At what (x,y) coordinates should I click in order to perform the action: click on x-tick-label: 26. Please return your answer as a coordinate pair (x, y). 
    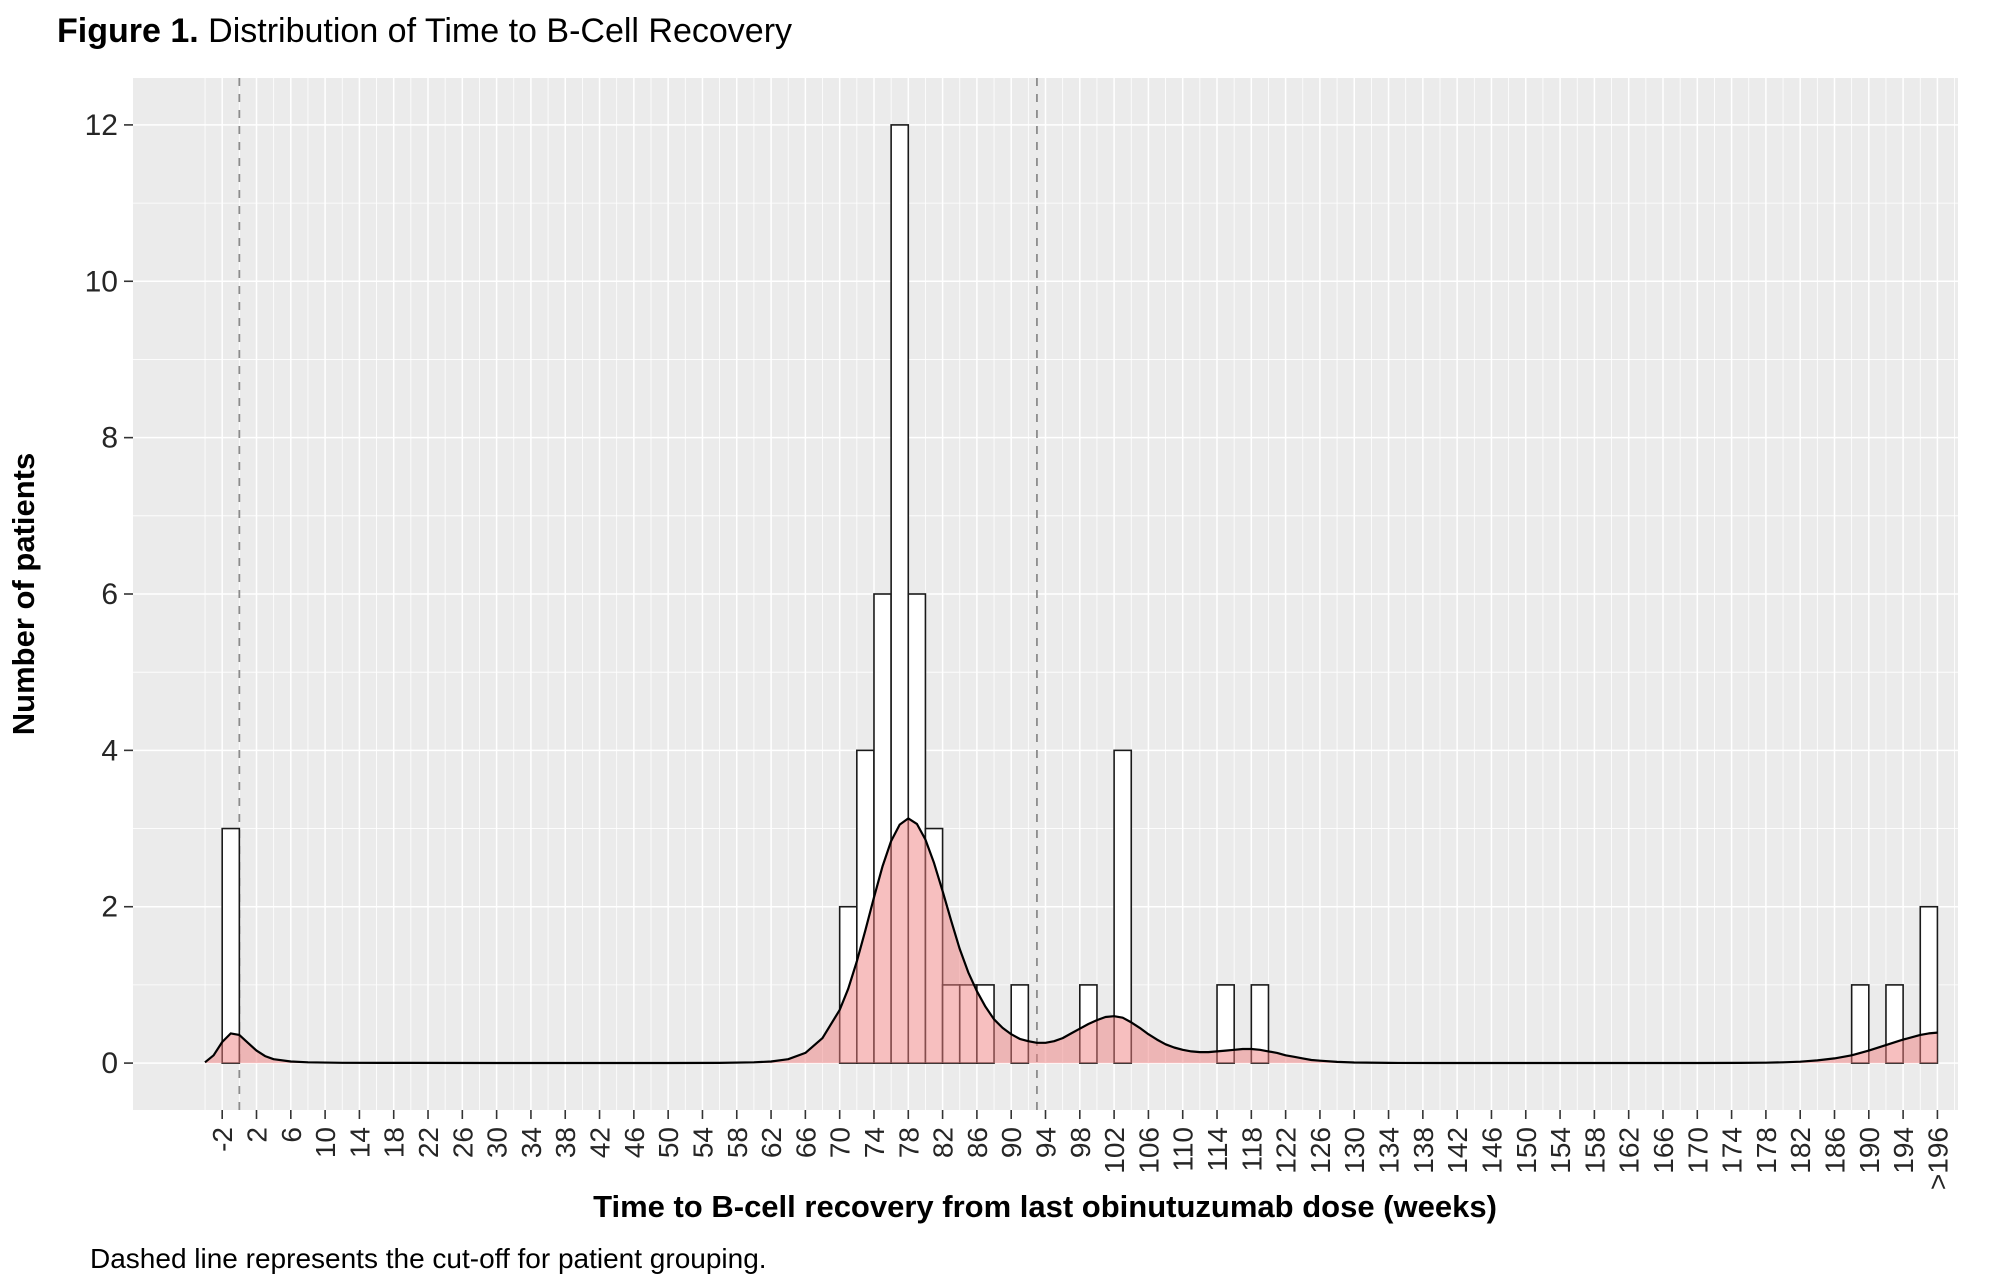
    Looking at the image, I should click on (462, 1142).